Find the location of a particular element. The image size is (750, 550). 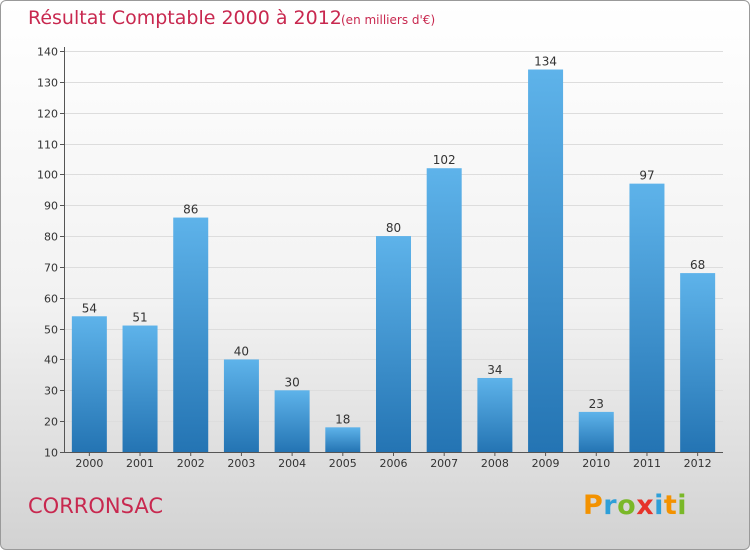

data-label: 51 is located at coordinates (139, 318).